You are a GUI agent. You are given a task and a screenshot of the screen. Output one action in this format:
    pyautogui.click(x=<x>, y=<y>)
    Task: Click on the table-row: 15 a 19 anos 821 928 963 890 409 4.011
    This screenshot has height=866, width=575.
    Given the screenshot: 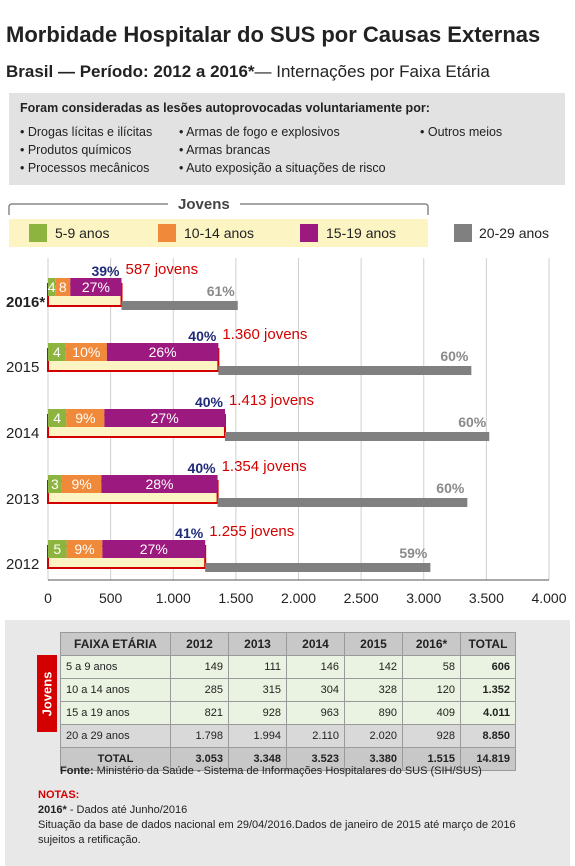 What is the action you would take?
    pyautogui.click(x=288, y=713)
    